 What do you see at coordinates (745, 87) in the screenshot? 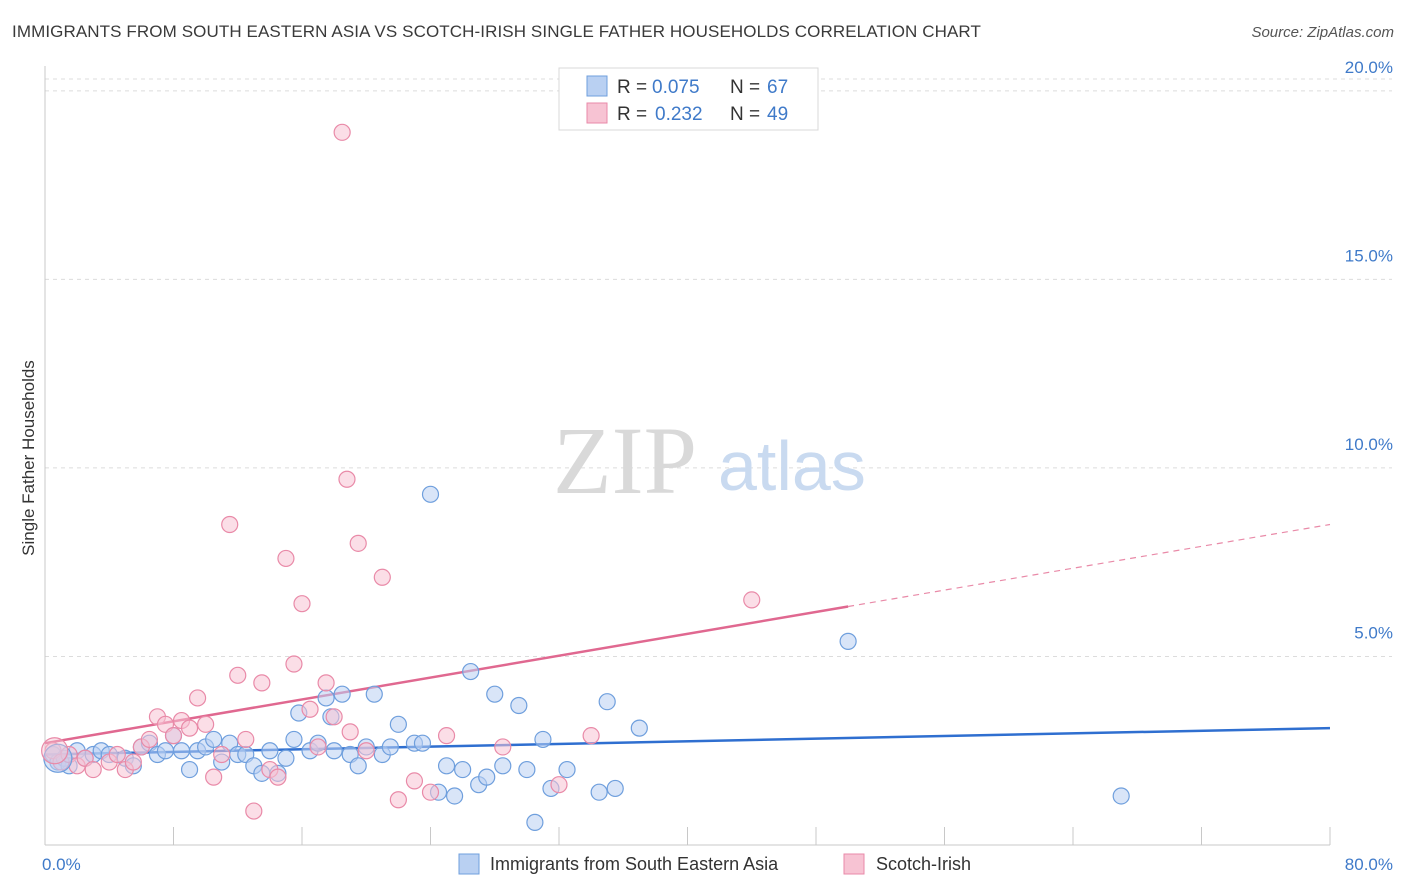
I see `legend-n-label-1: N =` at bounding box center [745, 87].